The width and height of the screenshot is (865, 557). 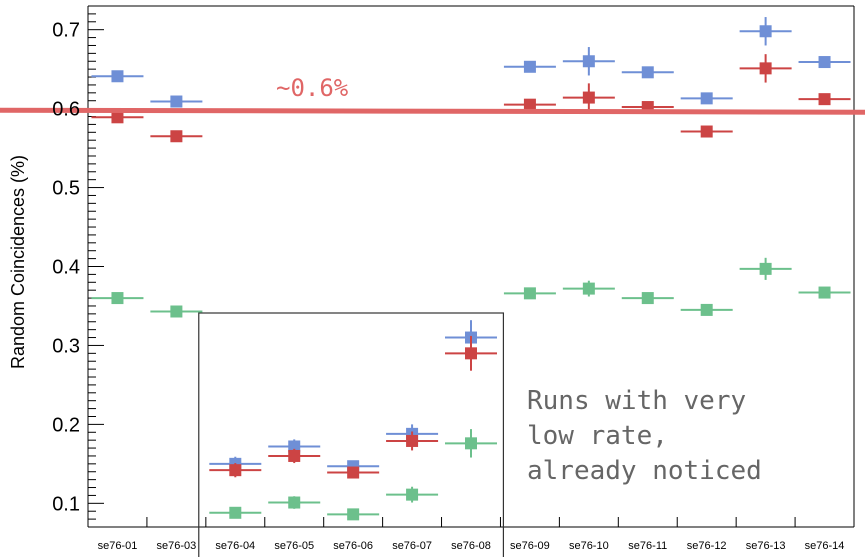 What do you see at coordinates (66, 31) in the screenshot?
I see `y-tick-label: 0.7` at bounding box center [66, 31].